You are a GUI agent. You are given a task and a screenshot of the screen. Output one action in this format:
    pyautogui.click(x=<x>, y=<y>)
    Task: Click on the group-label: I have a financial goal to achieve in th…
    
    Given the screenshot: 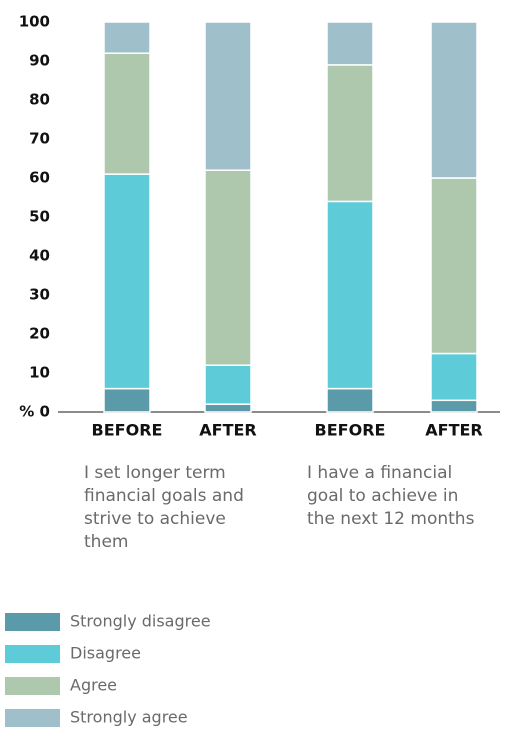 What is the action you would take?
    pyautogui.click(x=391, y=496)
    